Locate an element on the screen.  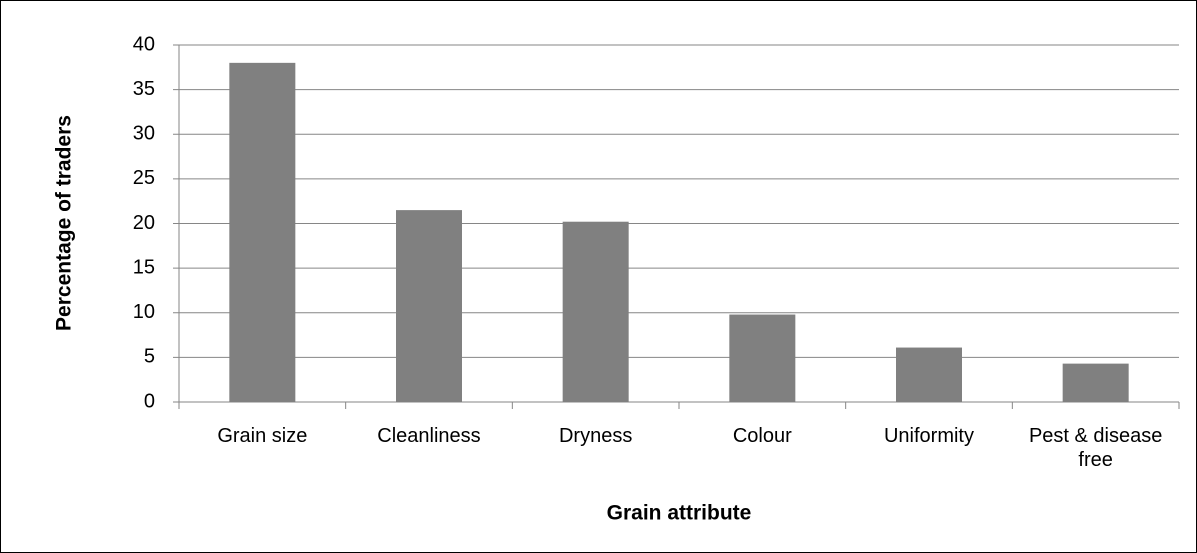
y-tick-label: 5 is located at coordinates (149, 357).